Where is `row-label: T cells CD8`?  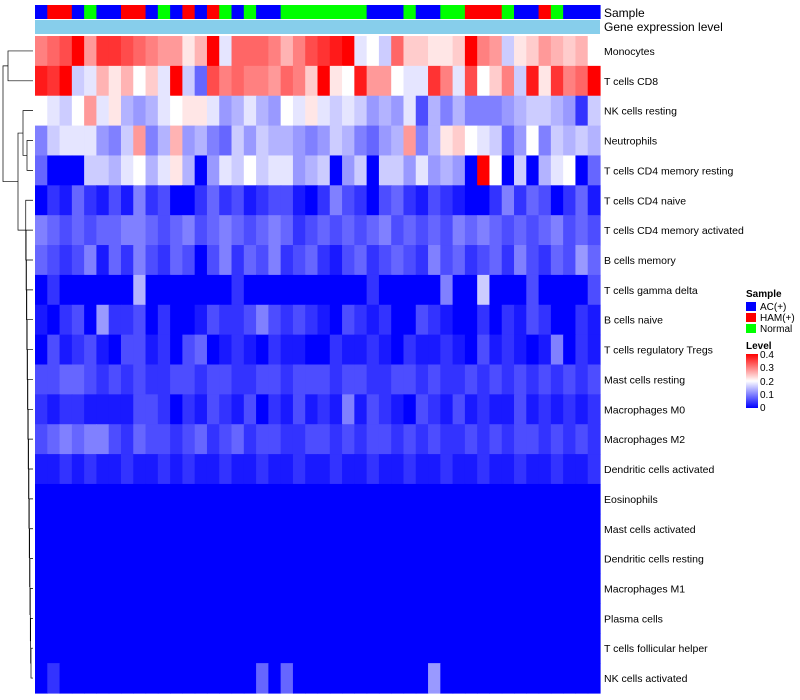
row-label: T cells CD8 is located at coordinates (631, 82).